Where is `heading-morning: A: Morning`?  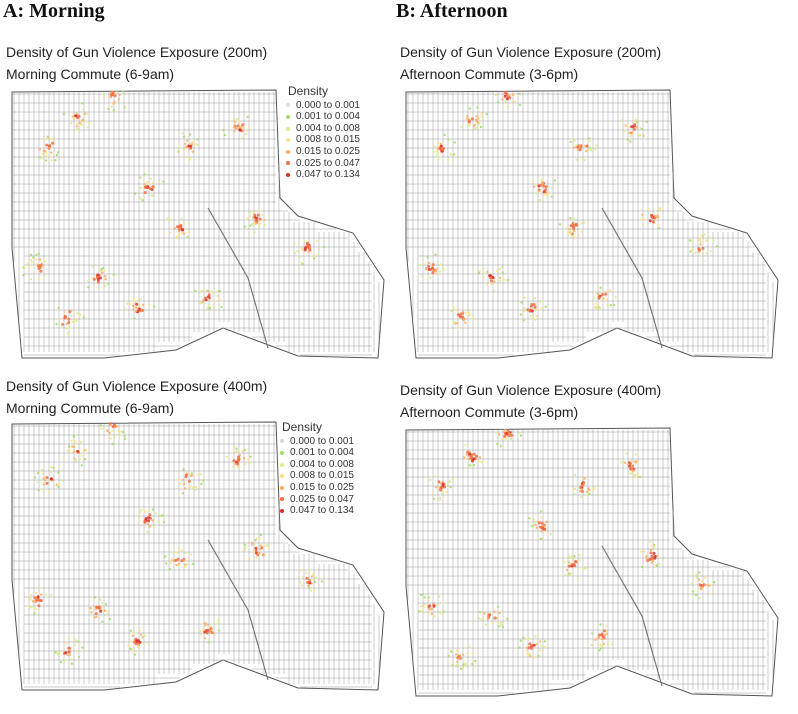
heading-morning: A: Morning is located at coordinates (54, 11).